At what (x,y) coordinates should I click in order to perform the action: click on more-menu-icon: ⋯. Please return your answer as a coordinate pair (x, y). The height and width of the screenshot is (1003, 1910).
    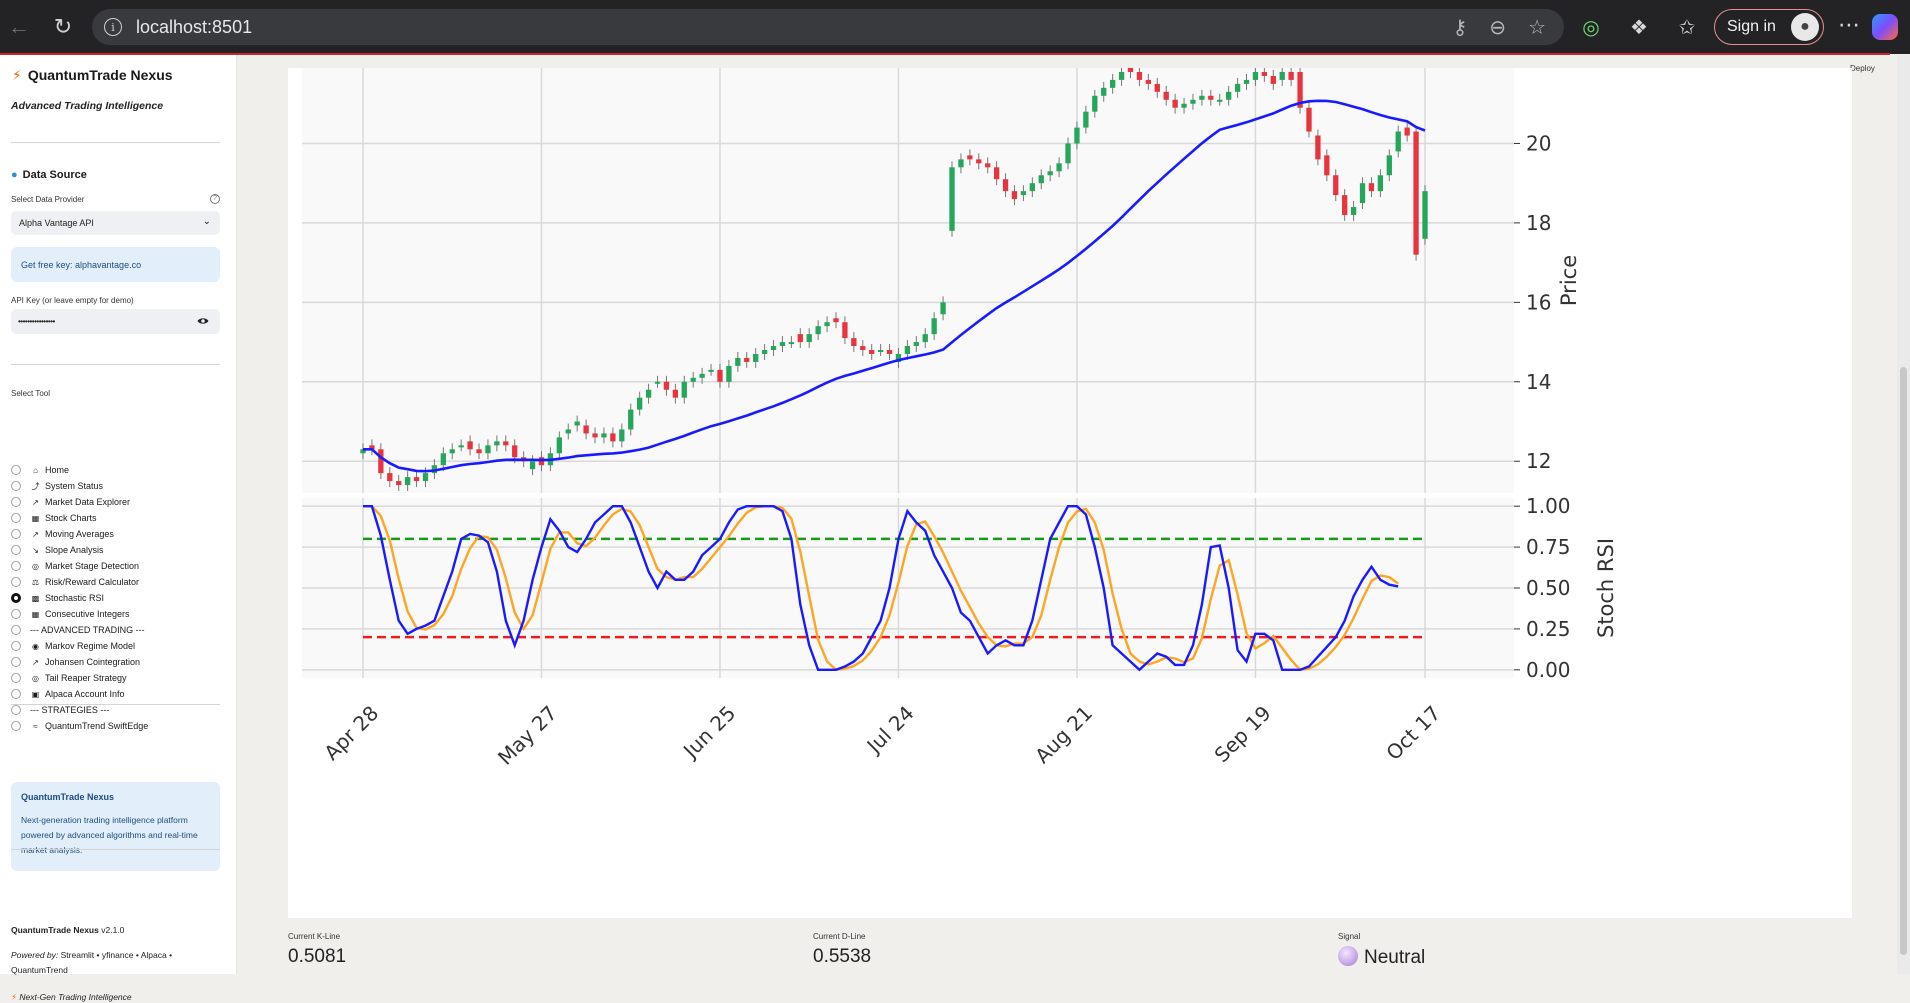
    Looking at the image, I should click on (1849, 24).